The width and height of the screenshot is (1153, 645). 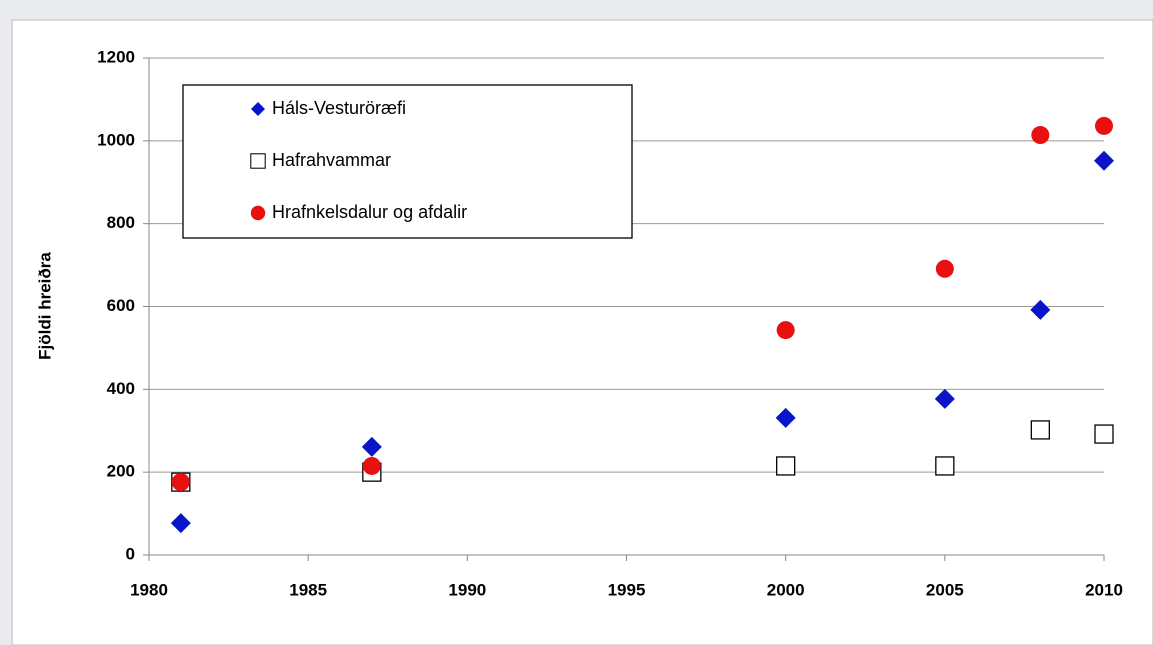 I want to click on x-tick-label: 1980, so click(x=149, y=589).